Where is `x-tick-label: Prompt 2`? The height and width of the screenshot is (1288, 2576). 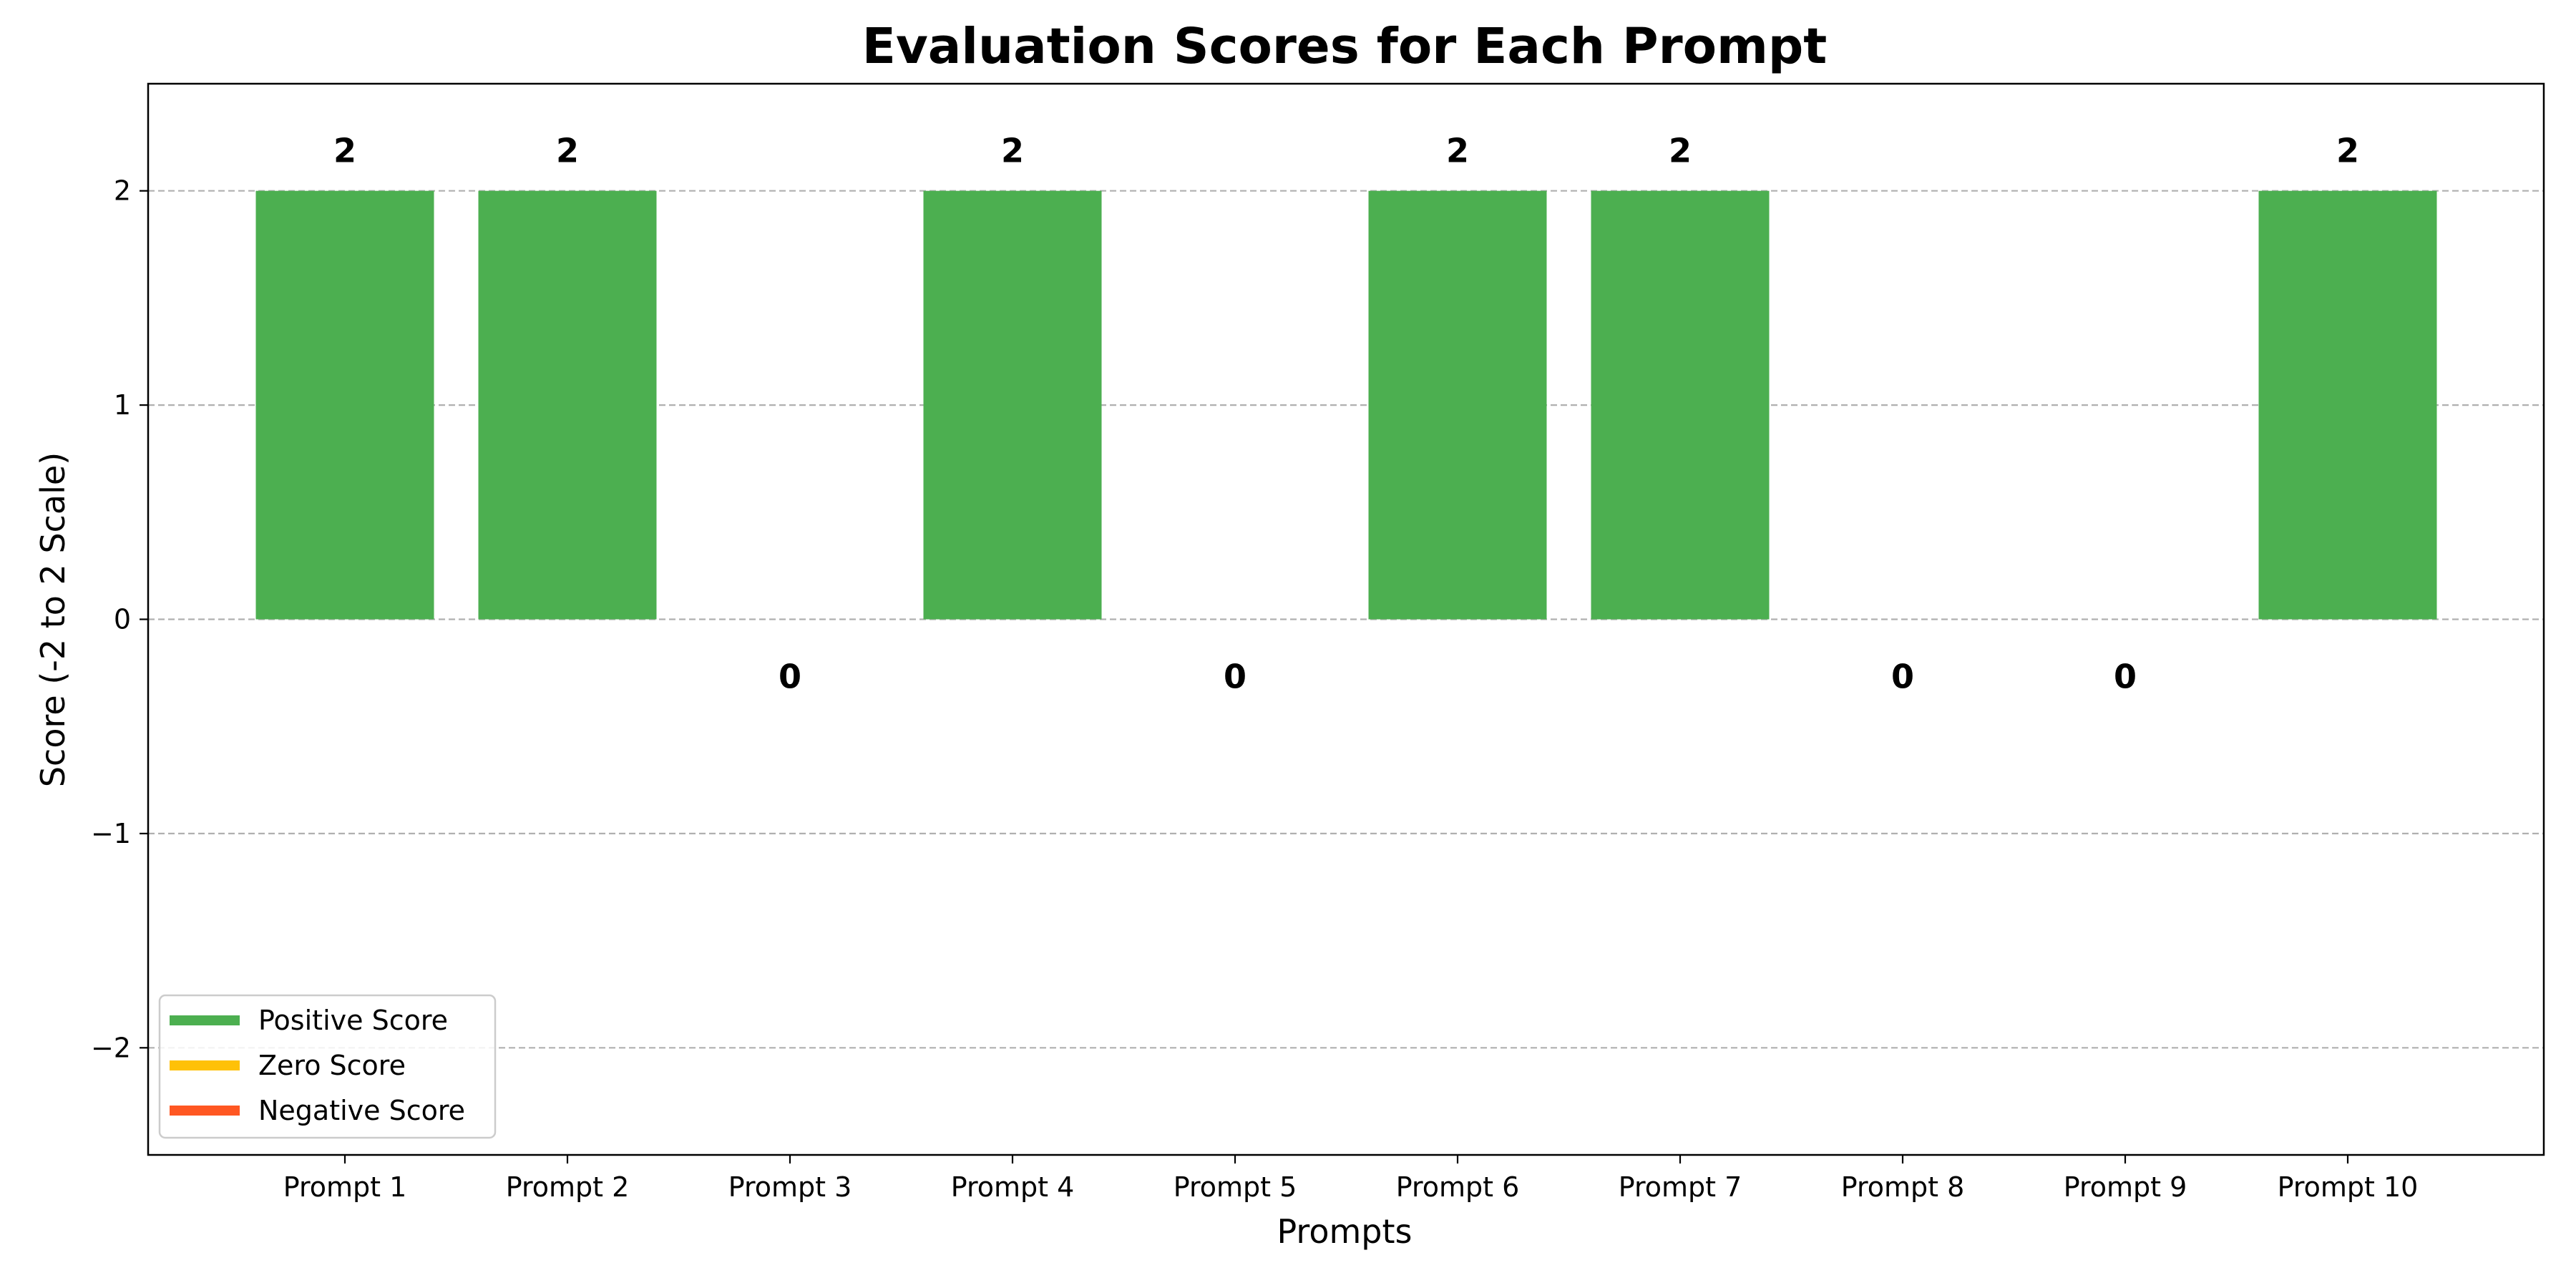
x-tick-label: Prompt 2 is located at coordinates (568, 1187).